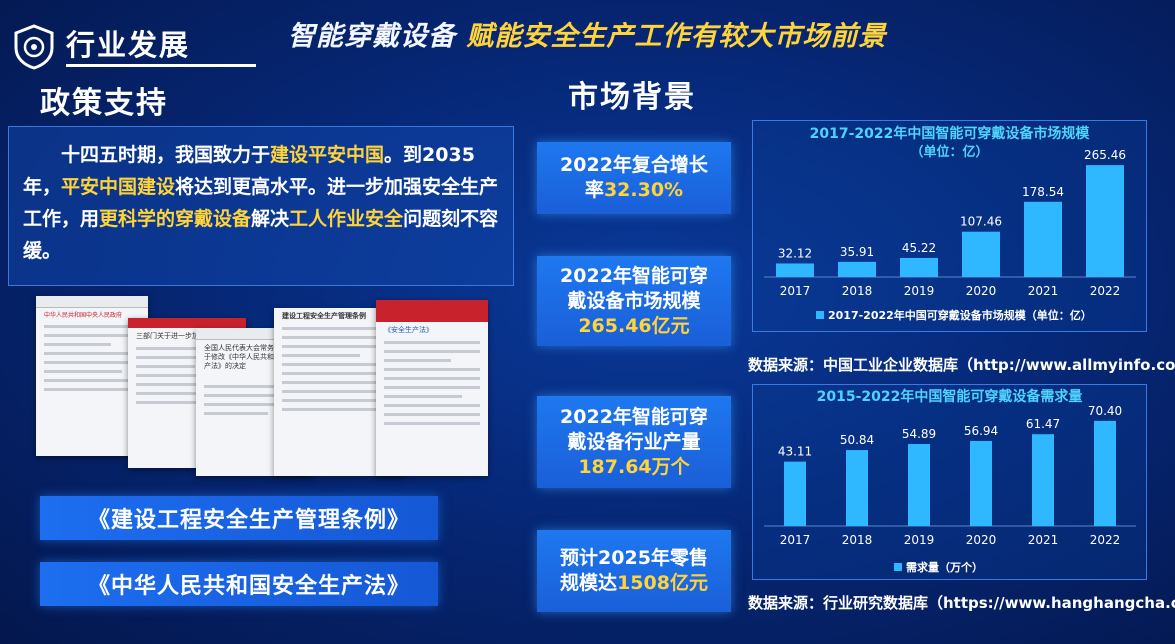  What do you see at coordinates (346, 219) in the screenshot?
I see `policy-highlight: 工人作业安全` at bounding box center [346, 219].